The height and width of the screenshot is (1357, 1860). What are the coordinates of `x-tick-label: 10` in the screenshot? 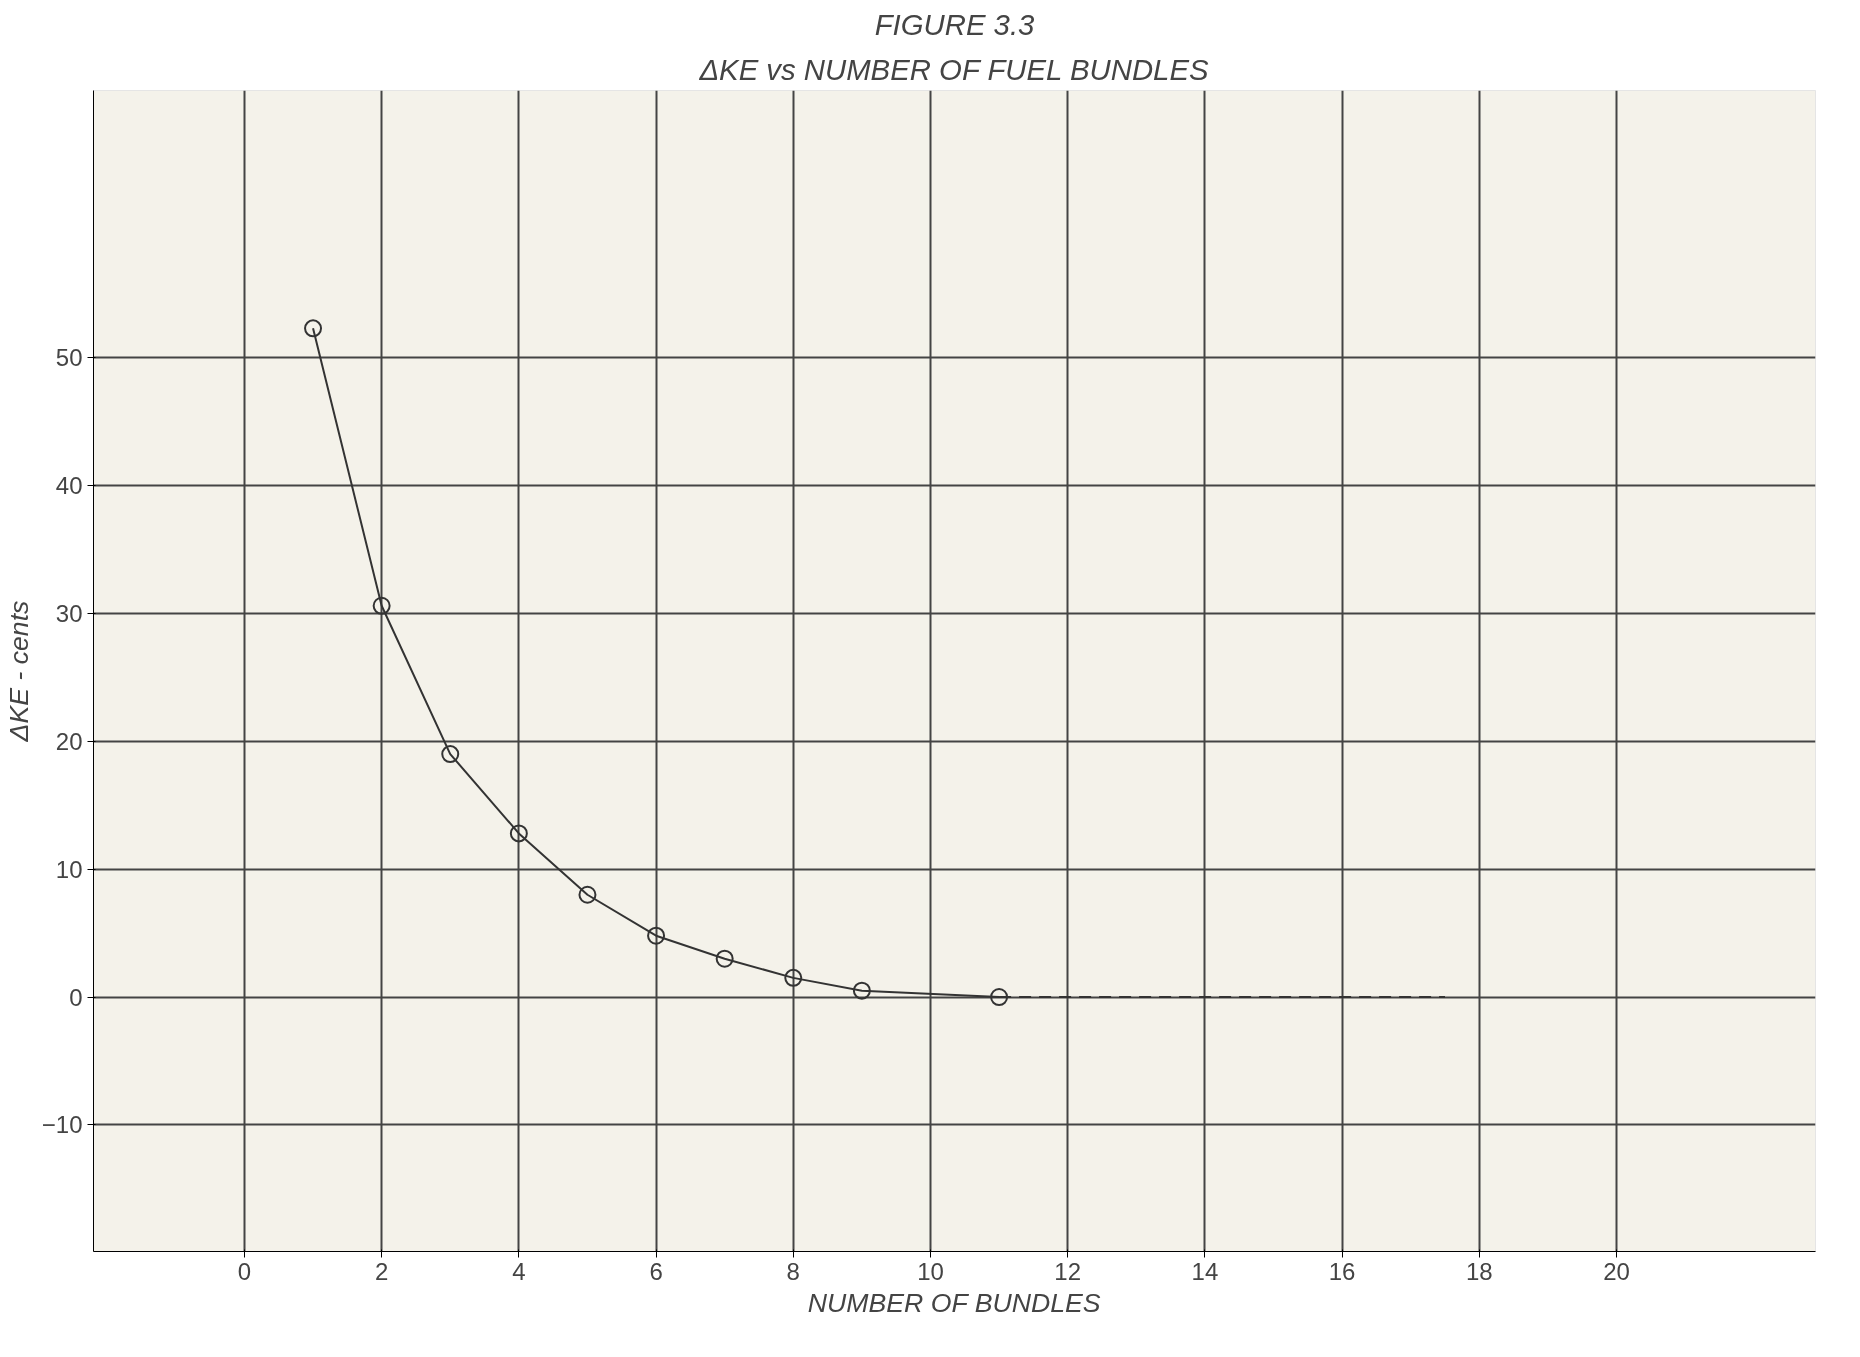 It's located at (930, 1271).